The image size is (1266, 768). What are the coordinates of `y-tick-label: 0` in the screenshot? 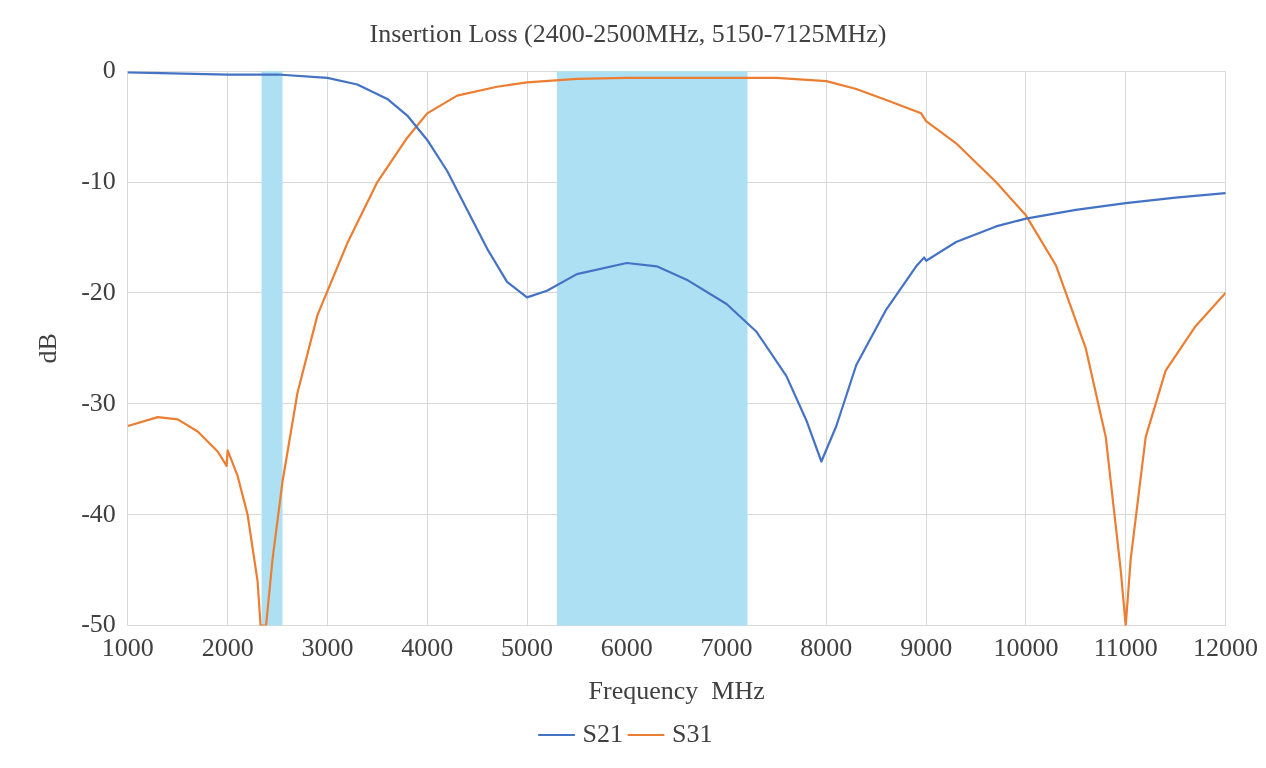 It's located at (109, 70).